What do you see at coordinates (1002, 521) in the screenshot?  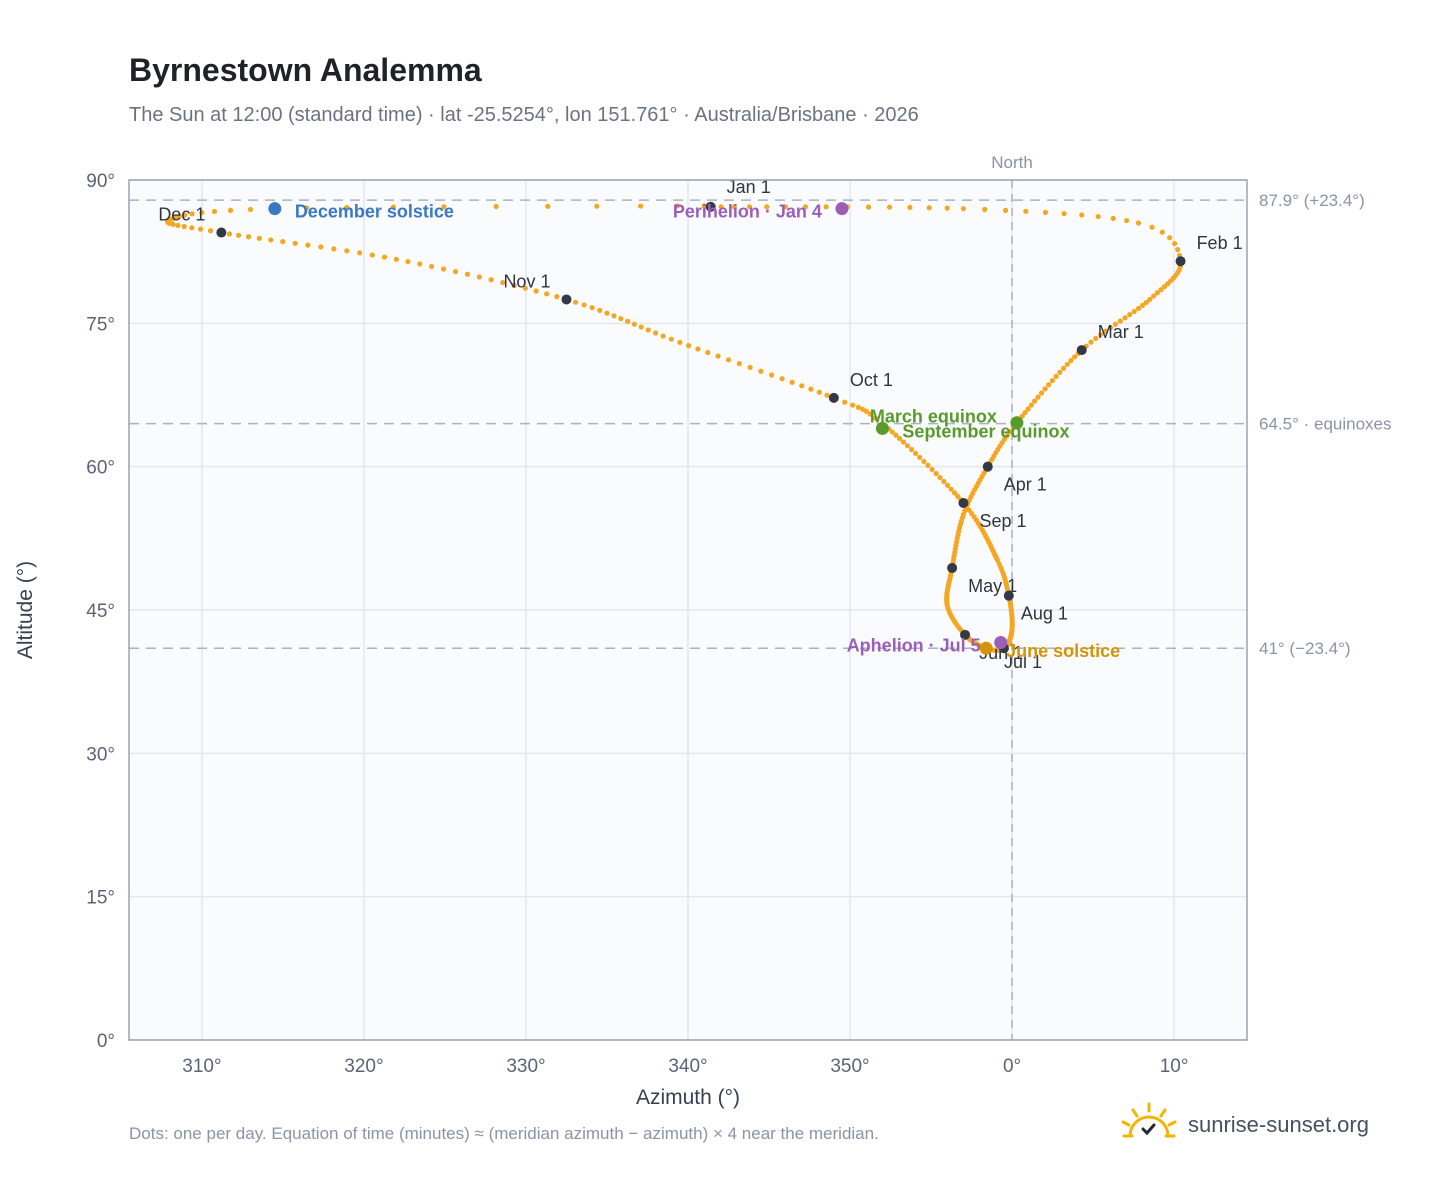 I see `month-label: Sep 1` at bounding box center [1002, 521].